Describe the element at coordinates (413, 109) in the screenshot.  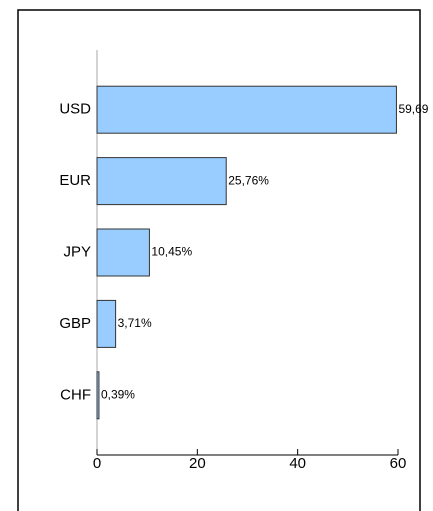
I see `value-label: 59,69` at that location.